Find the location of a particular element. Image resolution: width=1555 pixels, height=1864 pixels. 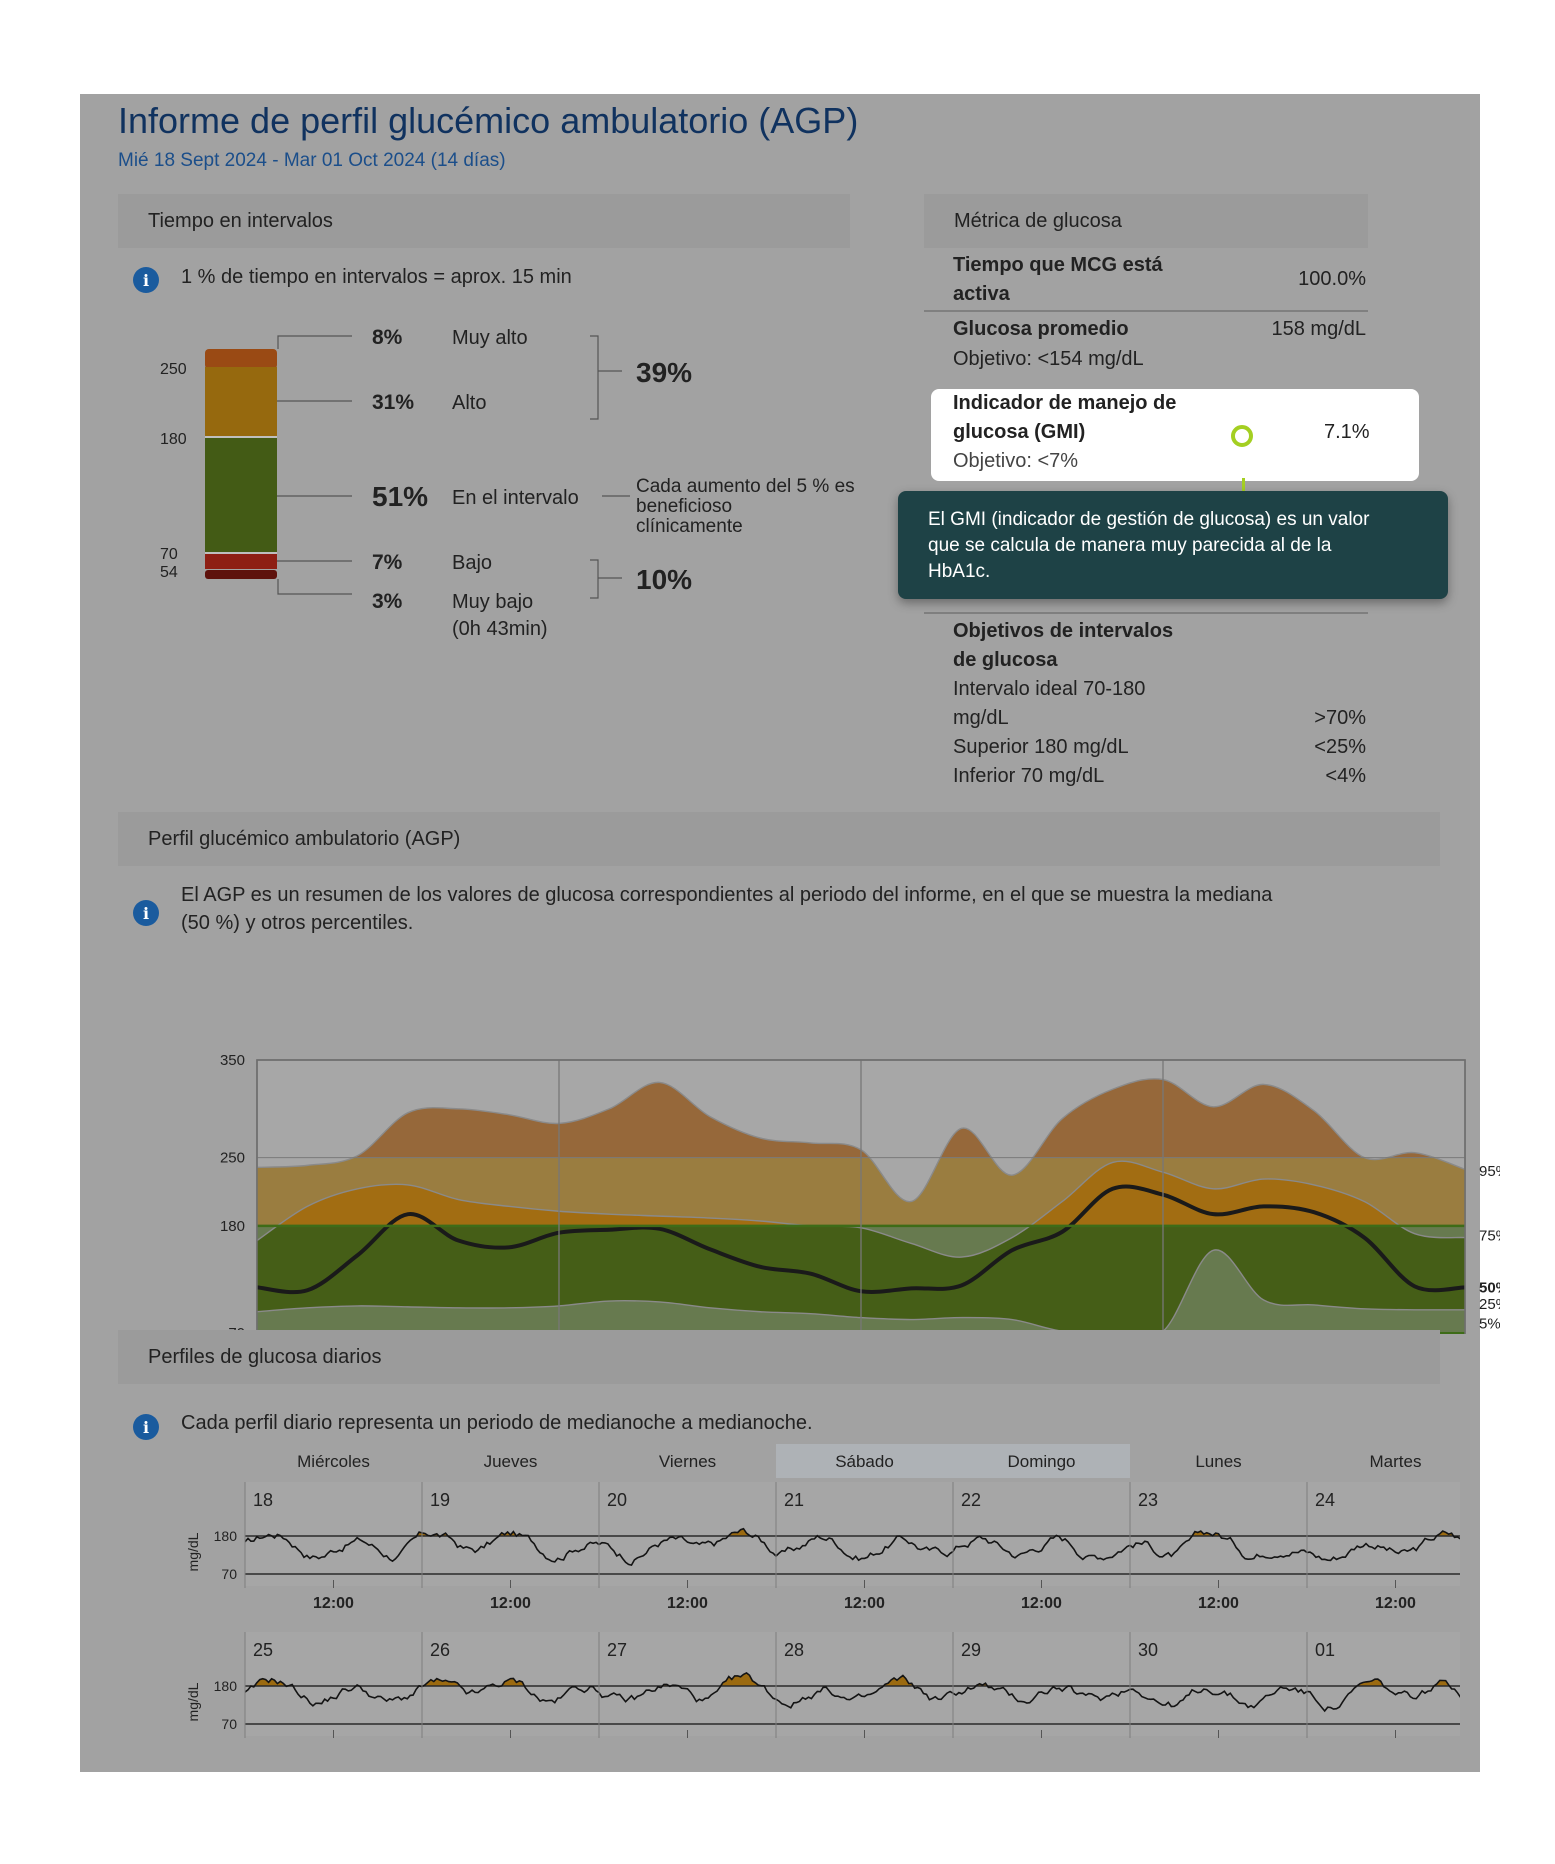

daily-date-label: 30 is located at coordinates (1148, 1650).